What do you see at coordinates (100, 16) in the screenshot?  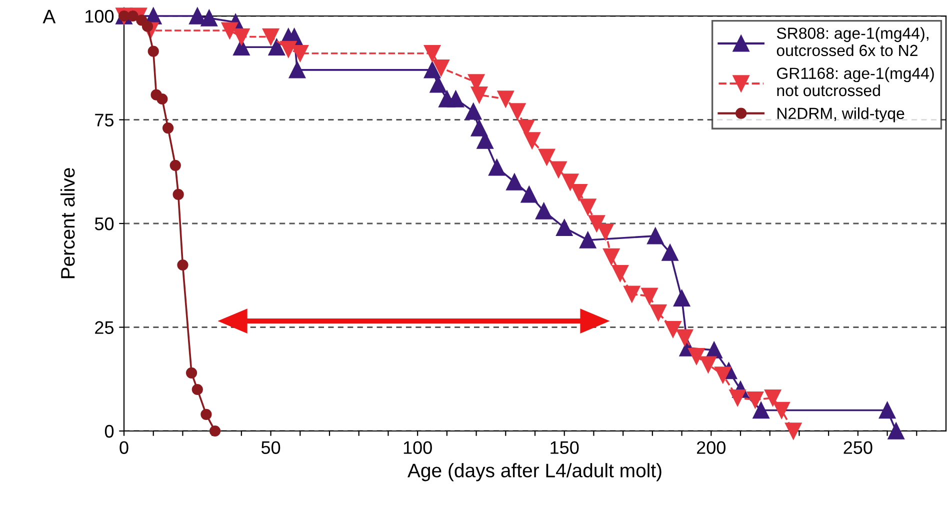 I see `y-tick-label: 100` at bounding box center [100, 16].